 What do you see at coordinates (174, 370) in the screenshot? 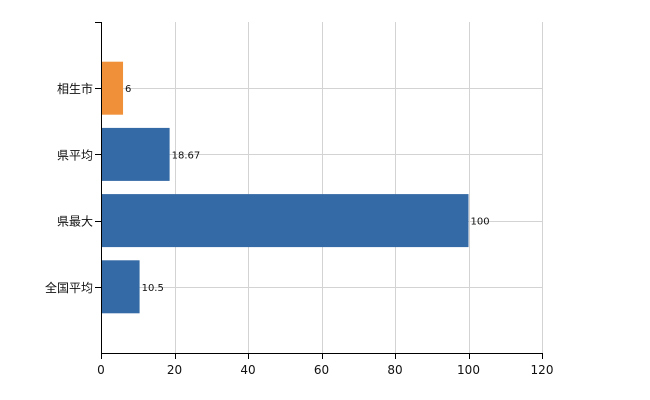
I see `x-tick-label-2: 20` at bounding box center [174, 370].